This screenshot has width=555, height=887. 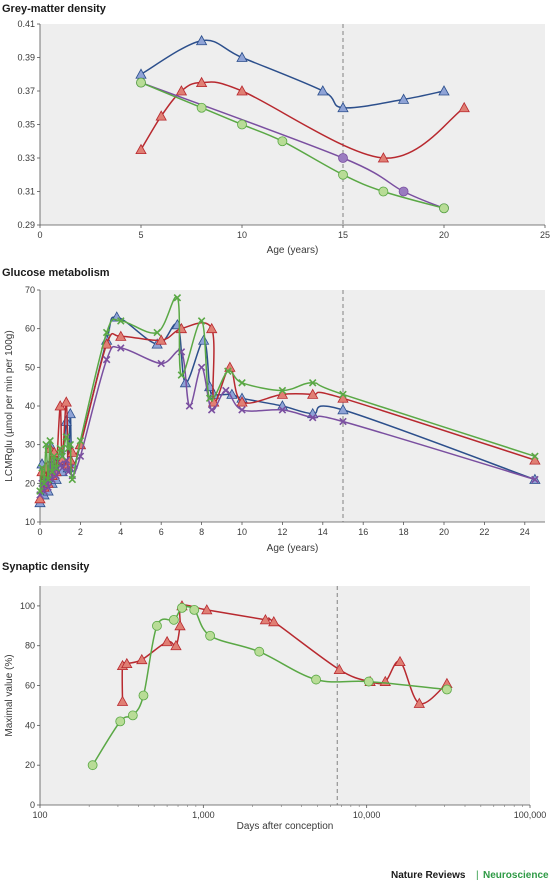 What do you see at coordinates (30, 367) in the screenshot?
I see `y-tick-label: 50` at bounding box center [30, 367].